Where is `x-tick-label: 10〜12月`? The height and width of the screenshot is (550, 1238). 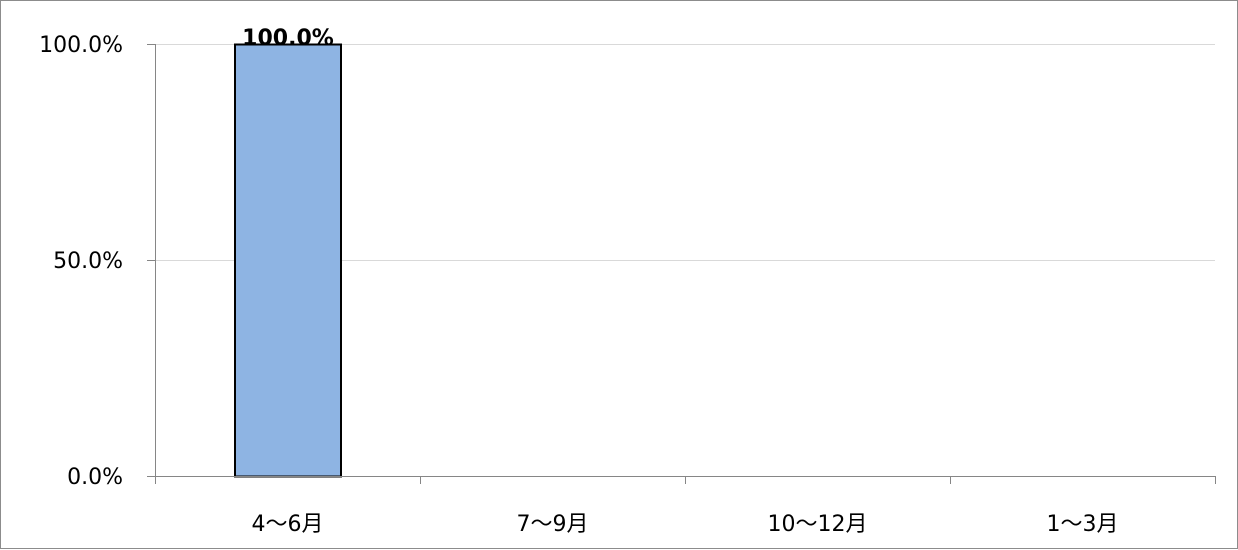 x-tick-label: 10〜12月 is located at coordinates (818, 524).